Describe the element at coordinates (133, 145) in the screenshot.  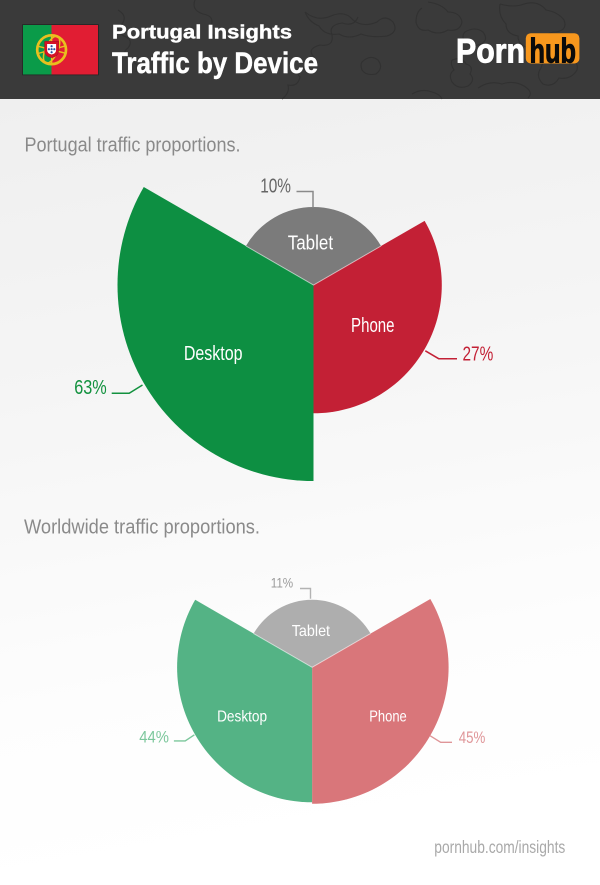
I see `svg-text: Portugal traffic proportions.` at that location.